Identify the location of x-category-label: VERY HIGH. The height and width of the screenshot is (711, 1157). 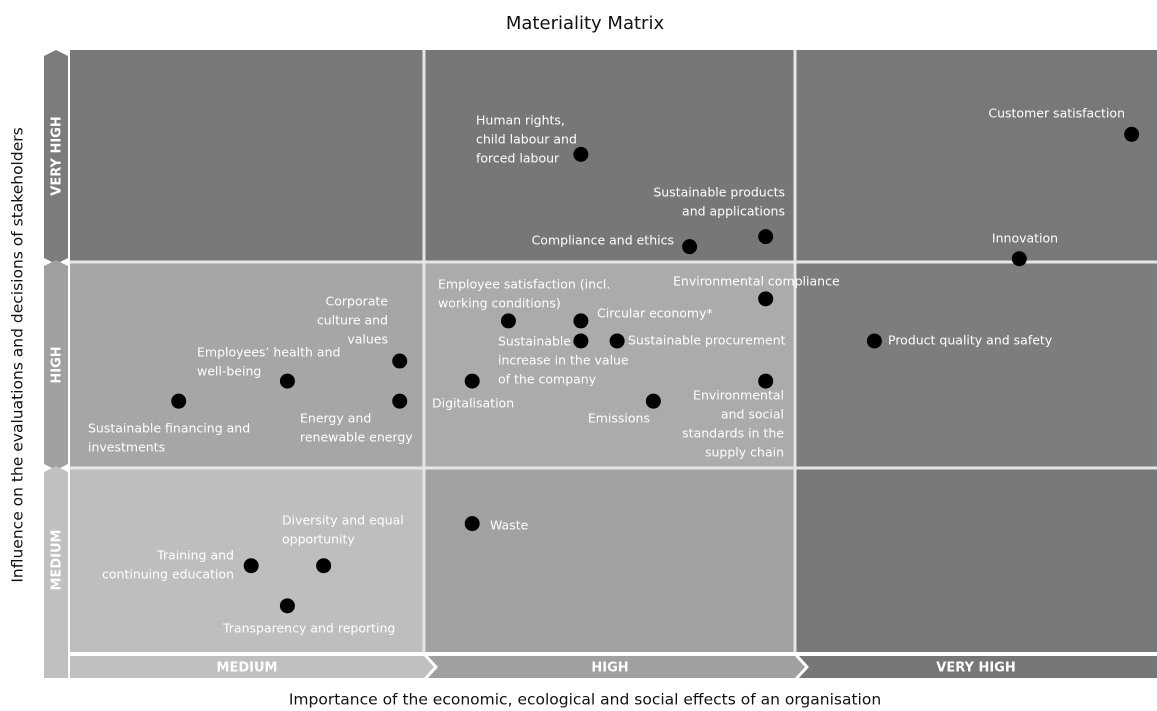
(975, 668).